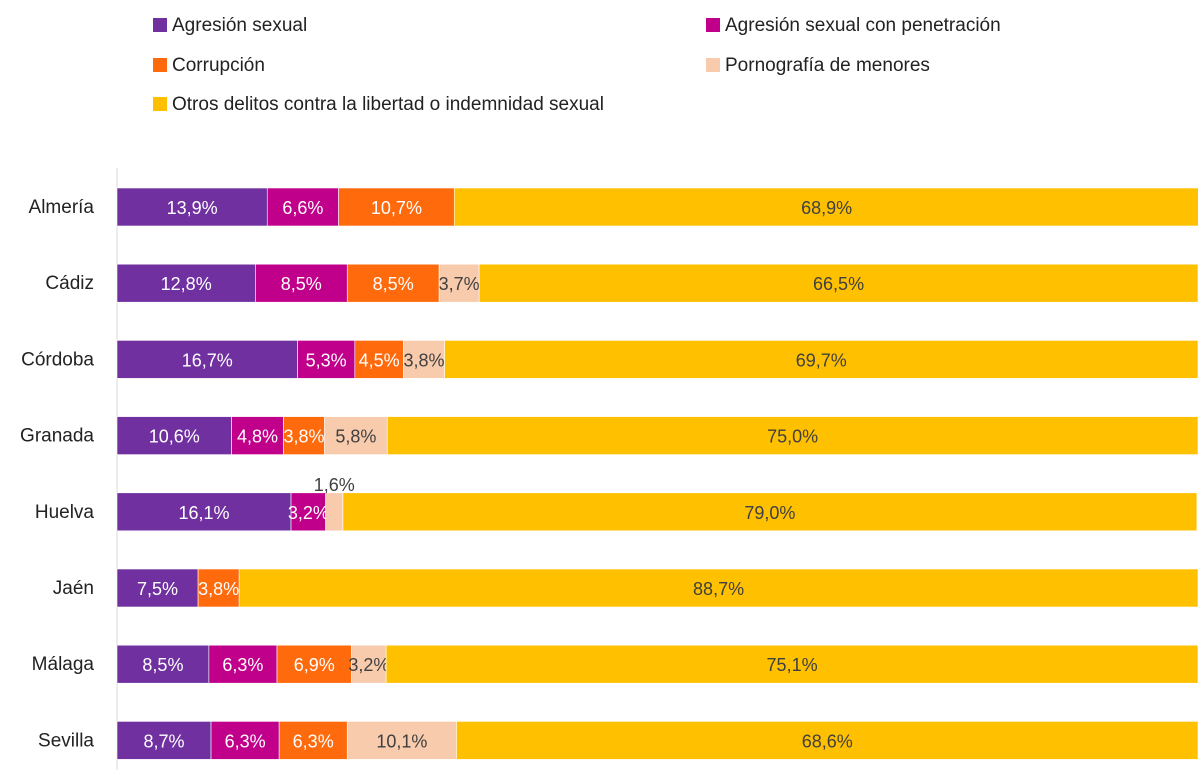 The image size is (1198, 770). Describe the element at coordinates (239, 25) in the screenshot. I see `legend-label-agresion-sexual: Agresión sexual` at that location.